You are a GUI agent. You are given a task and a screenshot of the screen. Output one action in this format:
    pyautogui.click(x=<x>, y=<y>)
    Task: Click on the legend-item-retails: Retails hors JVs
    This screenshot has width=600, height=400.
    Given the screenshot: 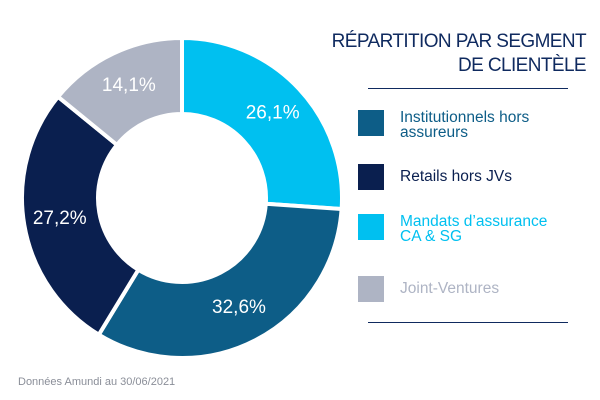 What is the action you would take?
    pyautogui.click(x=435, y=177)
    